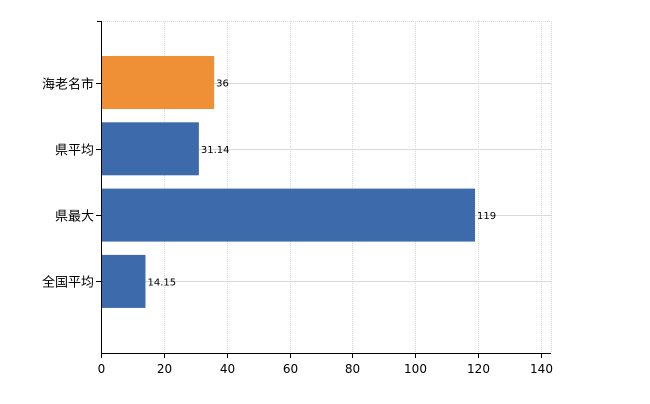  What do you see at coordinates (164, 369) in the screenshot?
I see `x-tick-label: 20` at bounding box center [164, 369].